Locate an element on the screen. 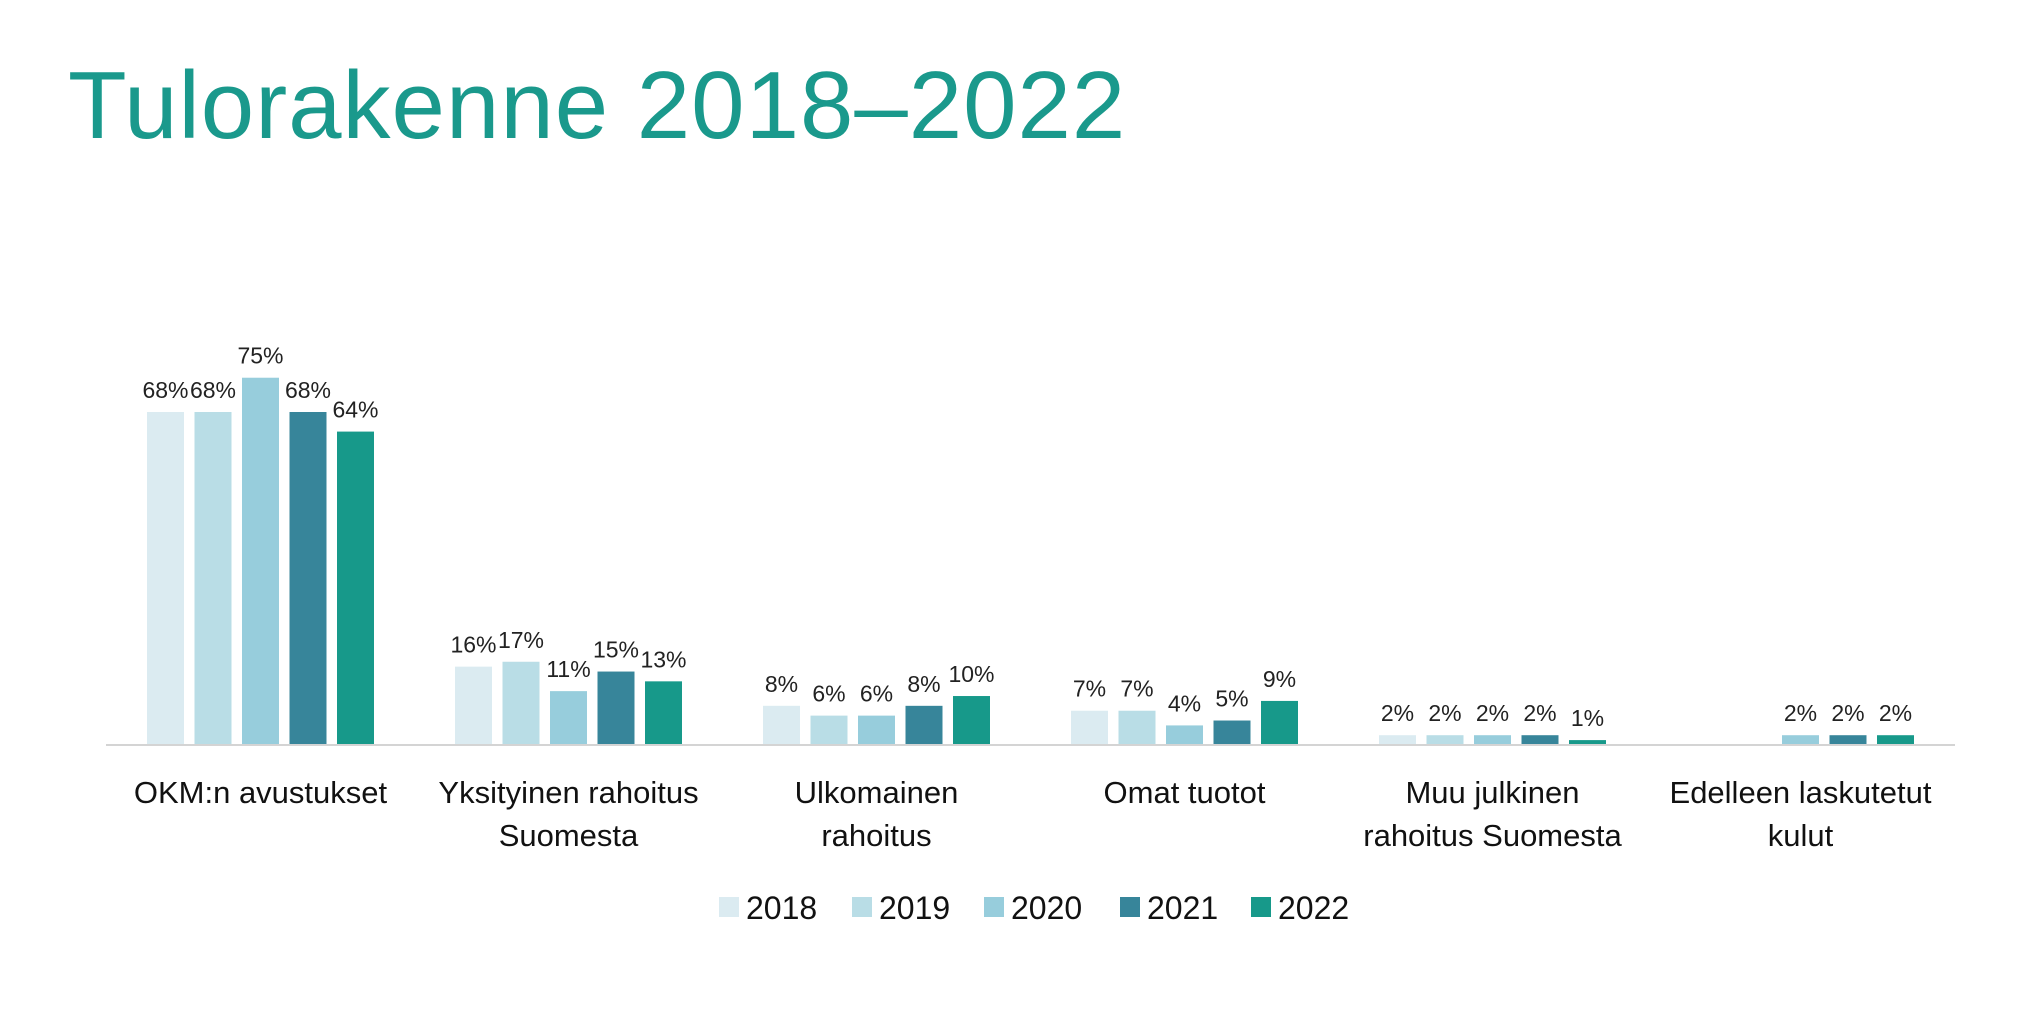 This screenshot has width=2032, height=1012. data-label-2021-cat-3: 5% is located at coordinates (1231, 699).